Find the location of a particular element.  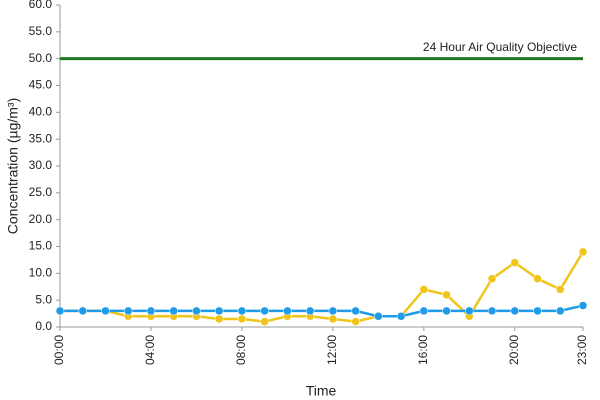

x-tick-label: 08:00 is located at coordinates (241, 350).